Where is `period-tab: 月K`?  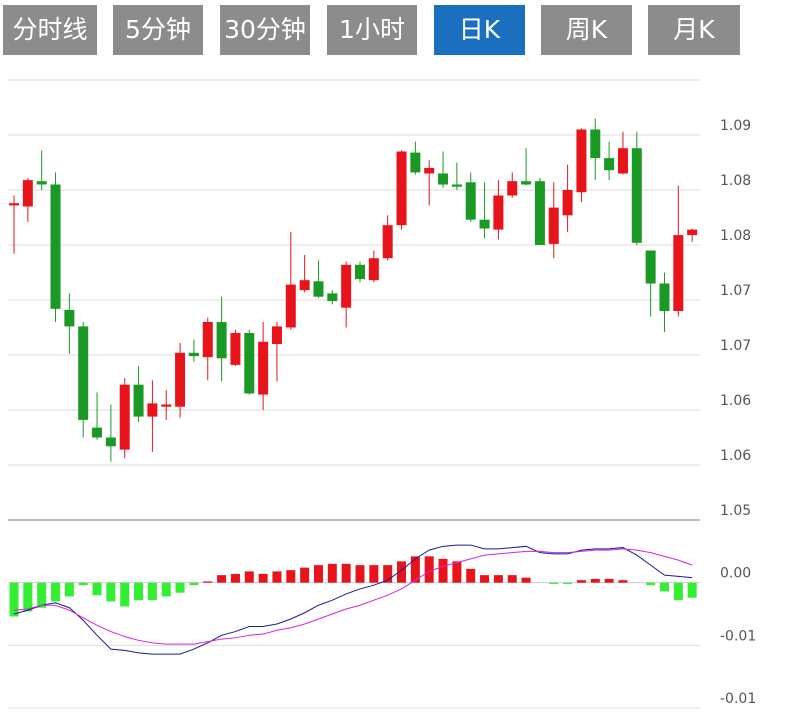
period-tab: 月K is located at coordinates (694, 30).